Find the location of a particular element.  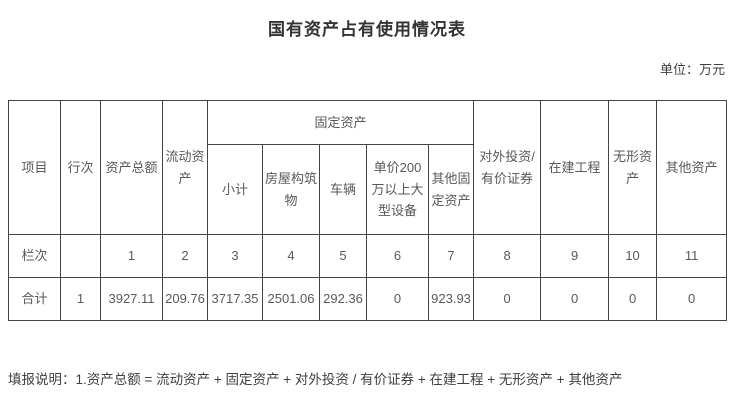

total-value-total-assets: 3927.11 is located at coordinates (131, 299).